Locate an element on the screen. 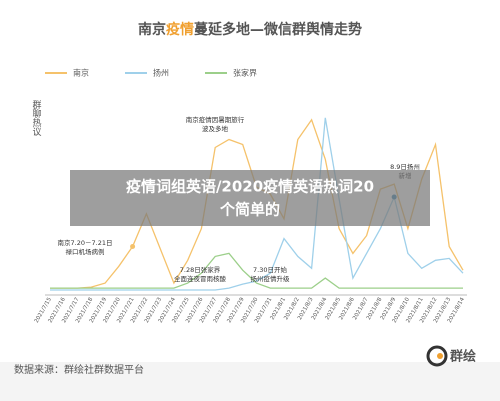 Image resolution: width=500 pixels, height=401 pixels. overlay-band is located at coordinates (250, 198).